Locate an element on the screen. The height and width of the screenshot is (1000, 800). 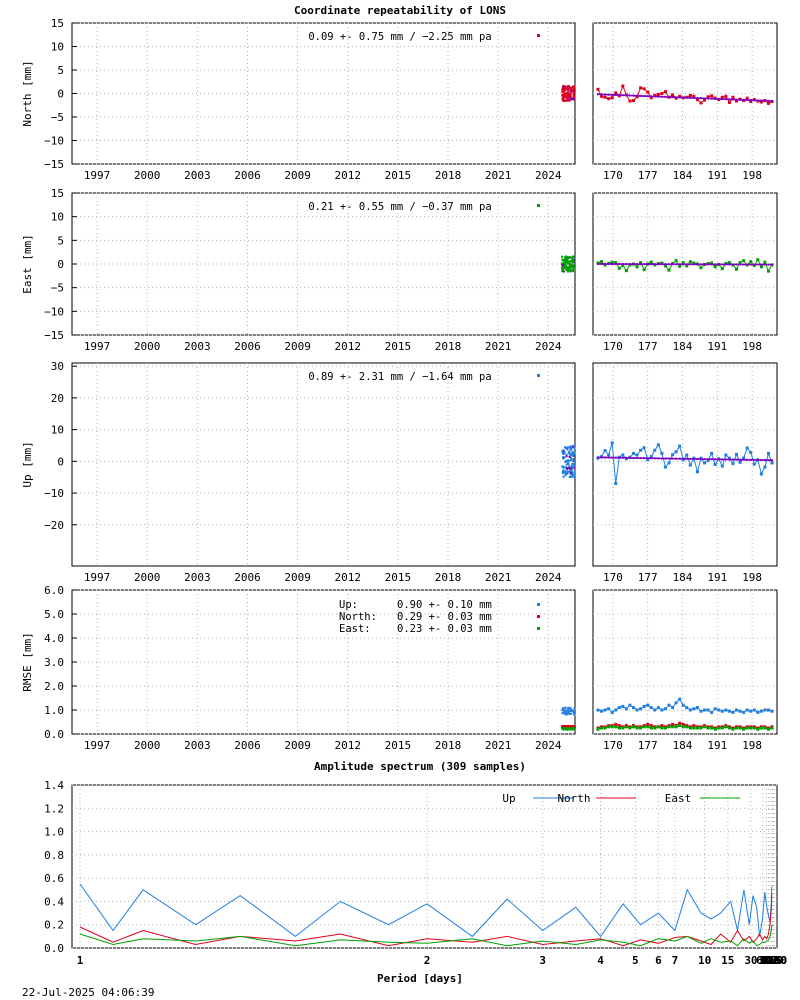
rmse-legend-mark is located at coordinates (538, 616).